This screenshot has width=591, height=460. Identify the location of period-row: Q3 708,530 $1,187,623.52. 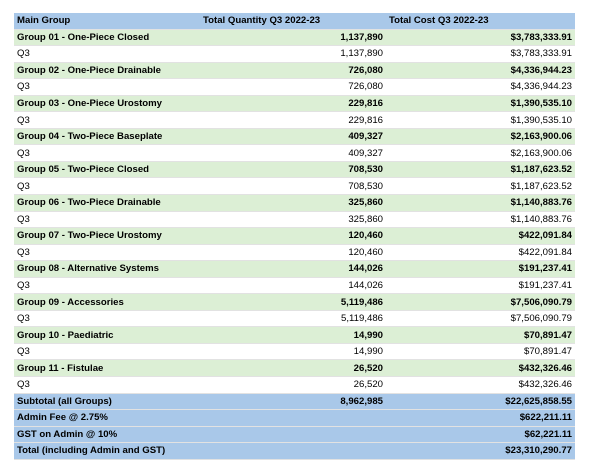
(294, 186).